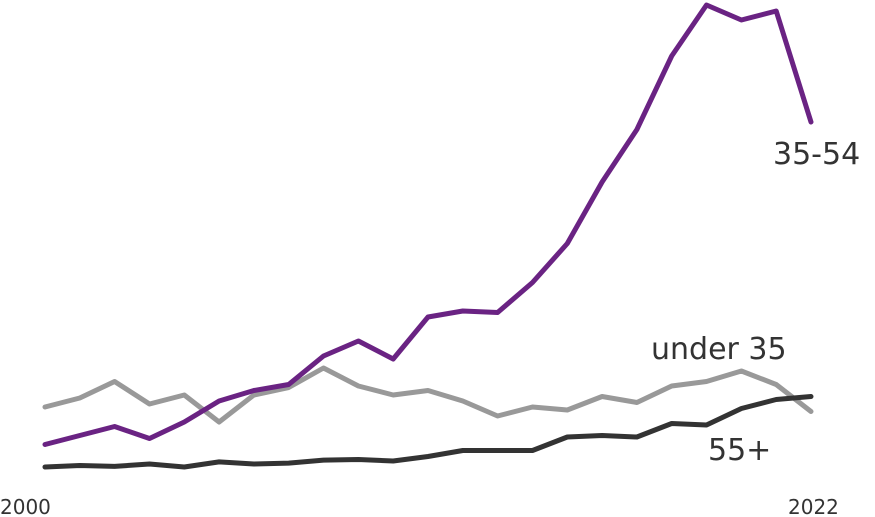 The height and width of the screenshot is (517, 875). What do you see at coordinates (816, 154) in the screenshot?
I see `series-label-35-54: 35-54` at bounding box center [816, 154].